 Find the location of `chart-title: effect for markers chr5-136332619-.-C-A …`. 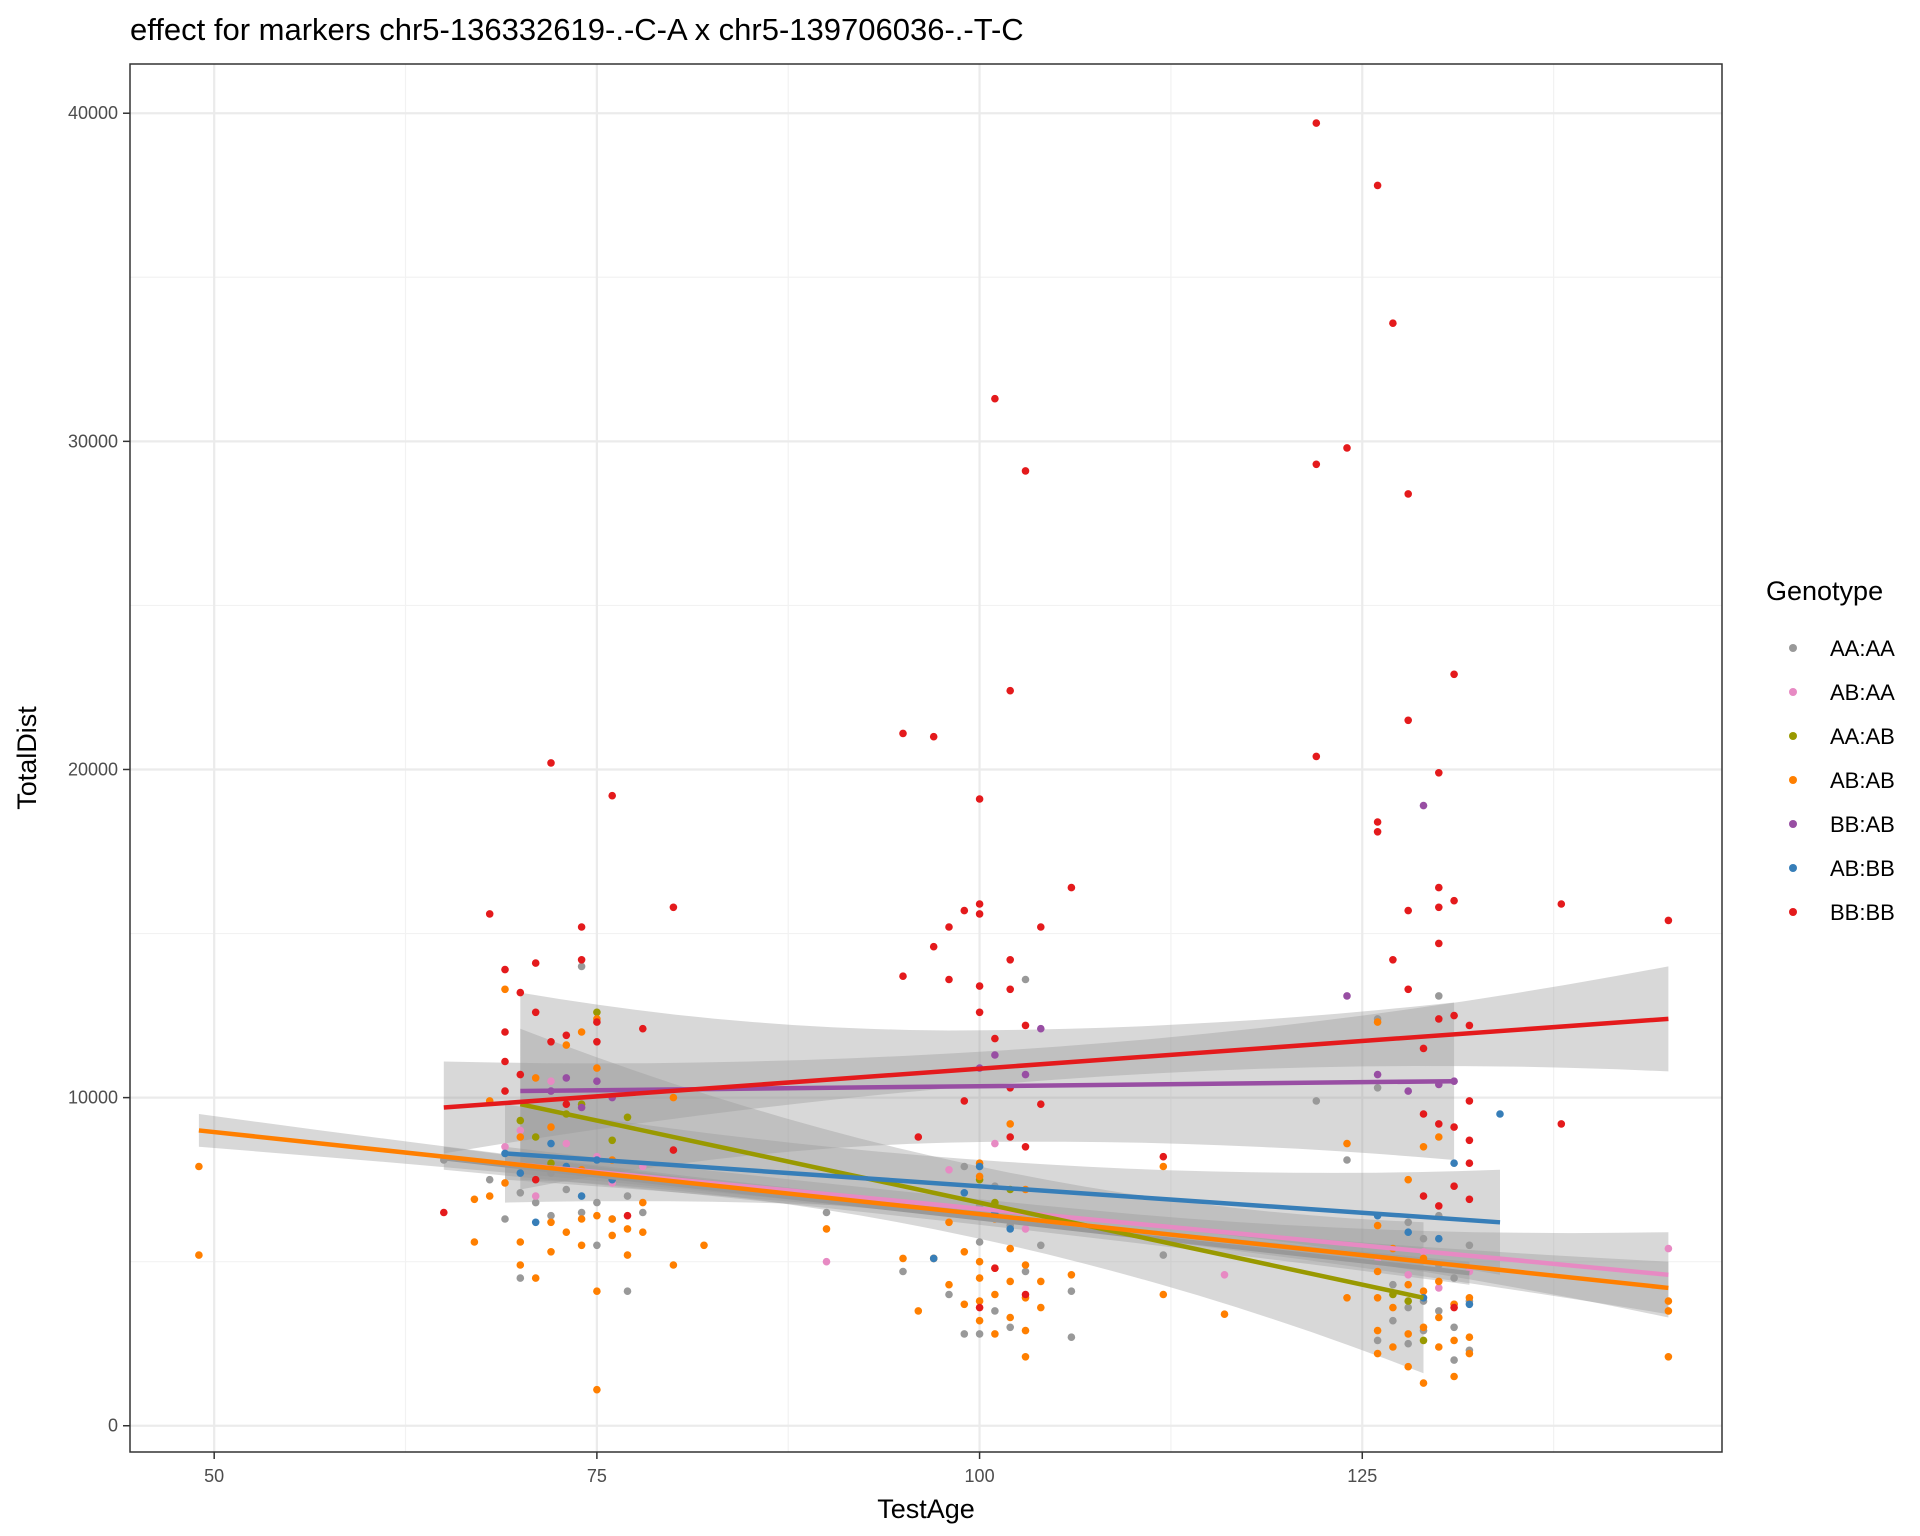

chart-title: effect for markers chr5-136332619-.-C-A … is located at coordinates (577, 29).